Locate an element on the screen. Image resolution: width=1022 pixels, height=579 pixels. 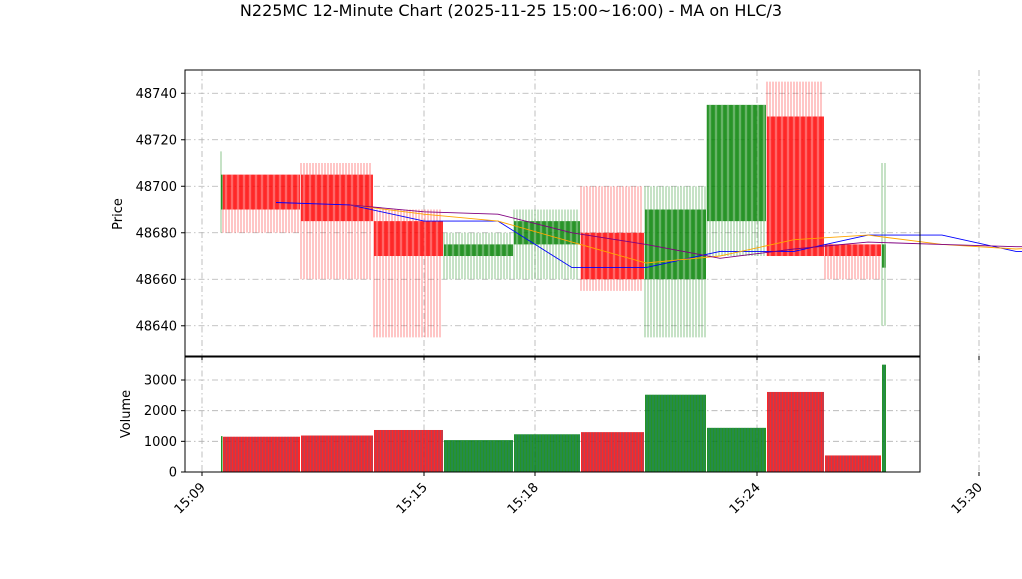
volume-panel-border is located at coordinates (552, 414).